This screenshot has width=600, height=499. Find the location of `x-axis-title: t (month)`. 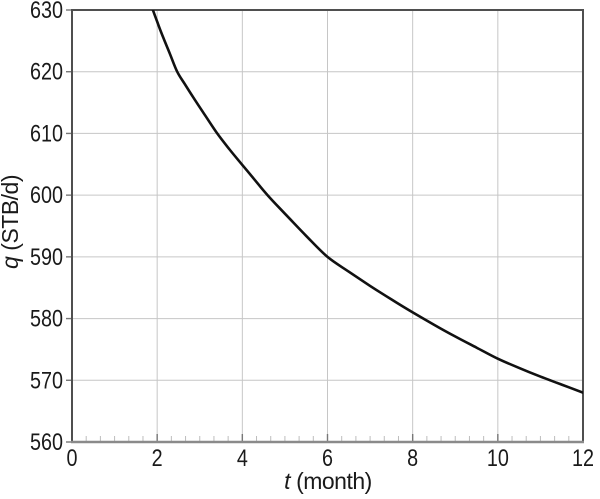

x-axis-title: t (month) is located at coordinates (328, 481).